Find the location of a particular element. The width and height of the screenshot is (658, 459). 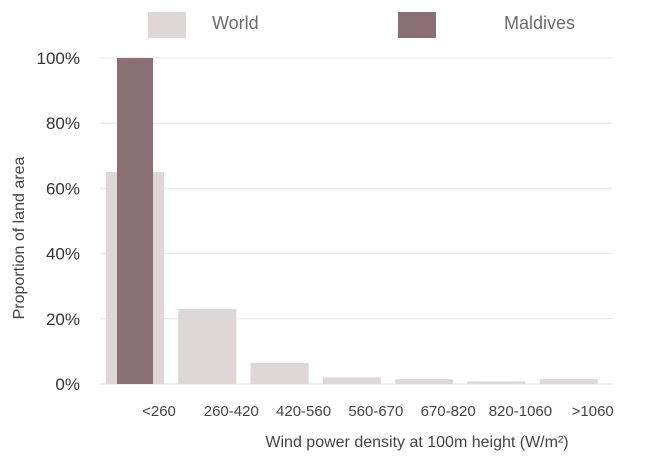

legend: World Maldives is located at coordinates (361, 25).